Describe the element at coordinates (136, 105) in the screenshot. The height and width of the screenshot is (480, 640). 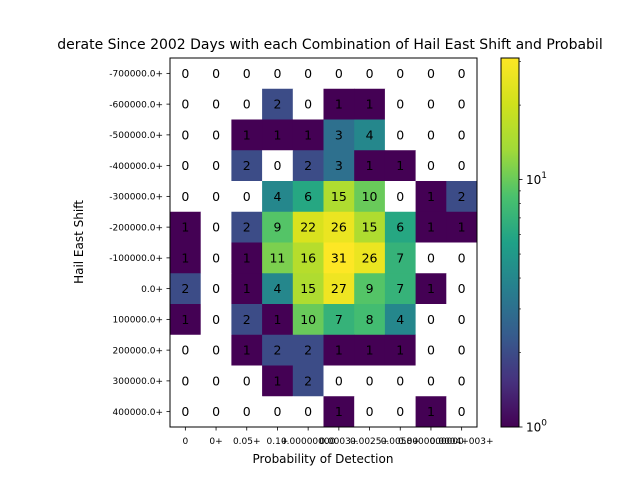
I see `y-tick-label: -600000.0+` at that location.